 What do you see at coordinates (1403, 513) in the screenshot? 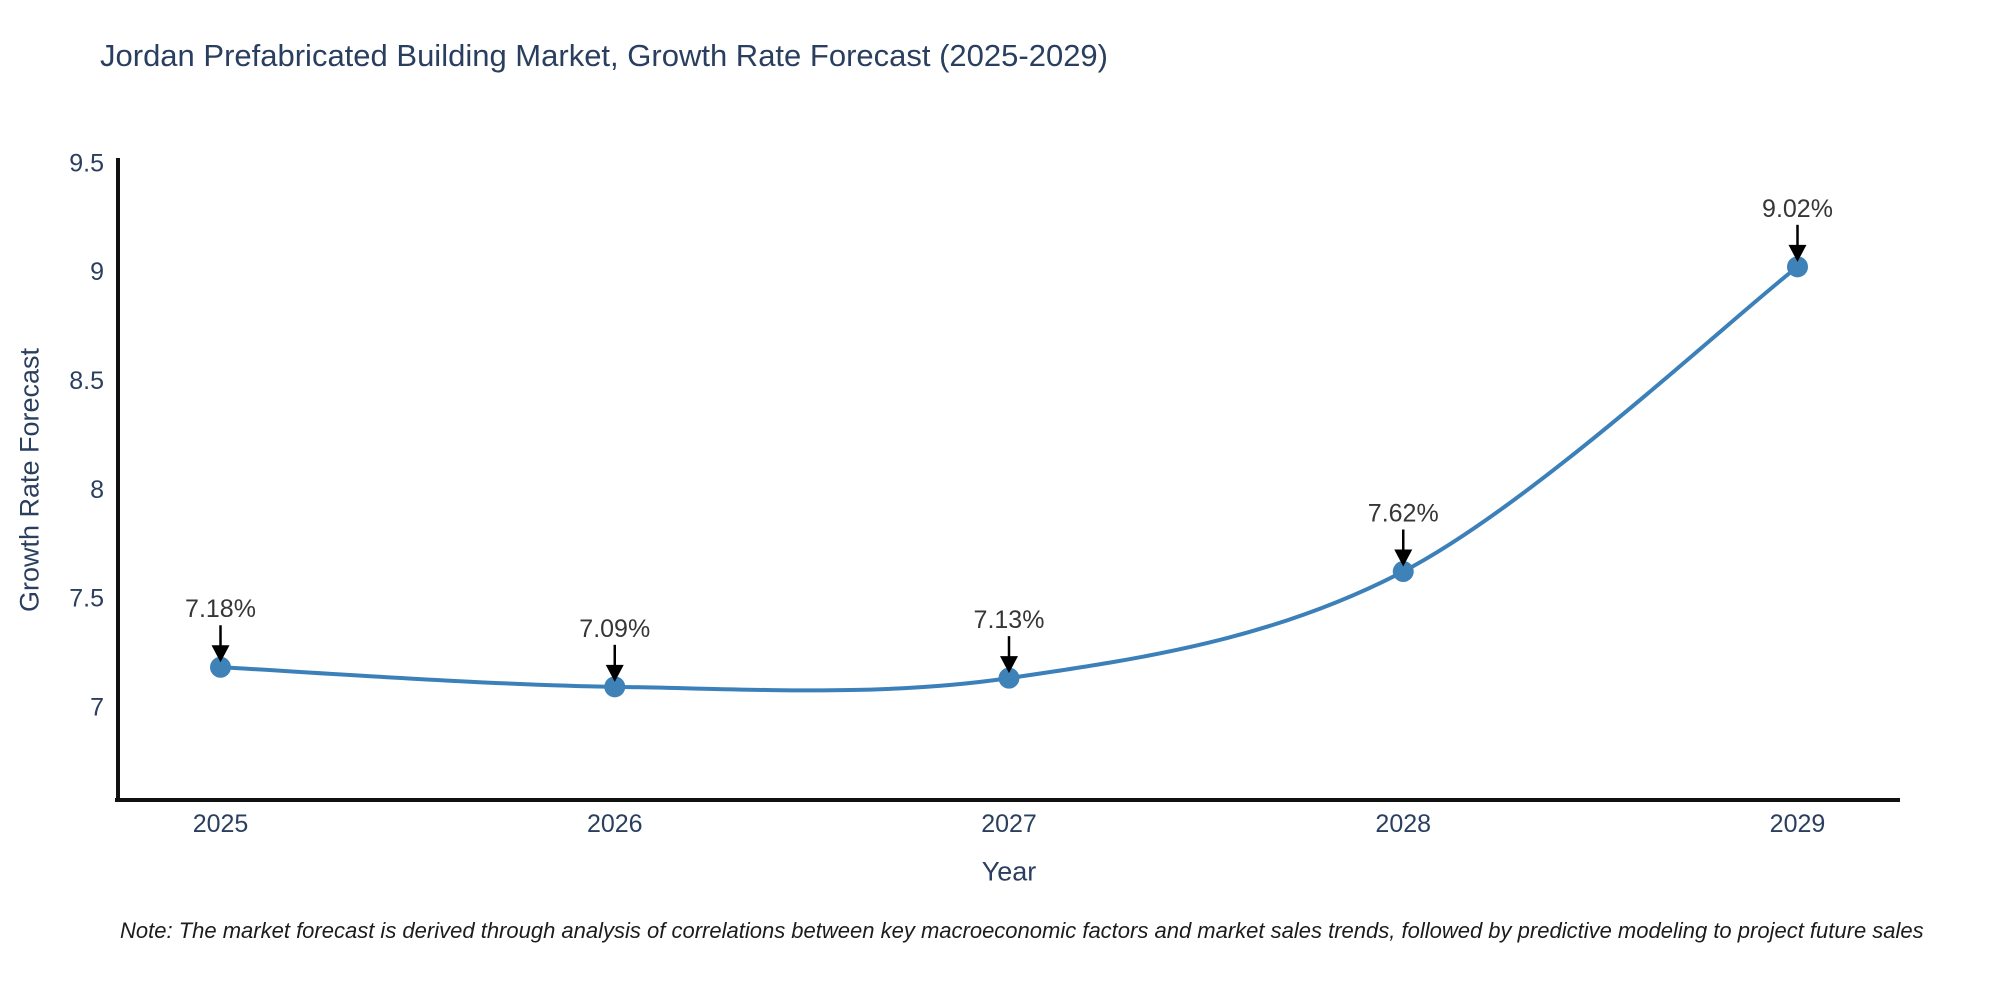
I see `data-point-label: 7.62%` at bounding box center [1403, 513].